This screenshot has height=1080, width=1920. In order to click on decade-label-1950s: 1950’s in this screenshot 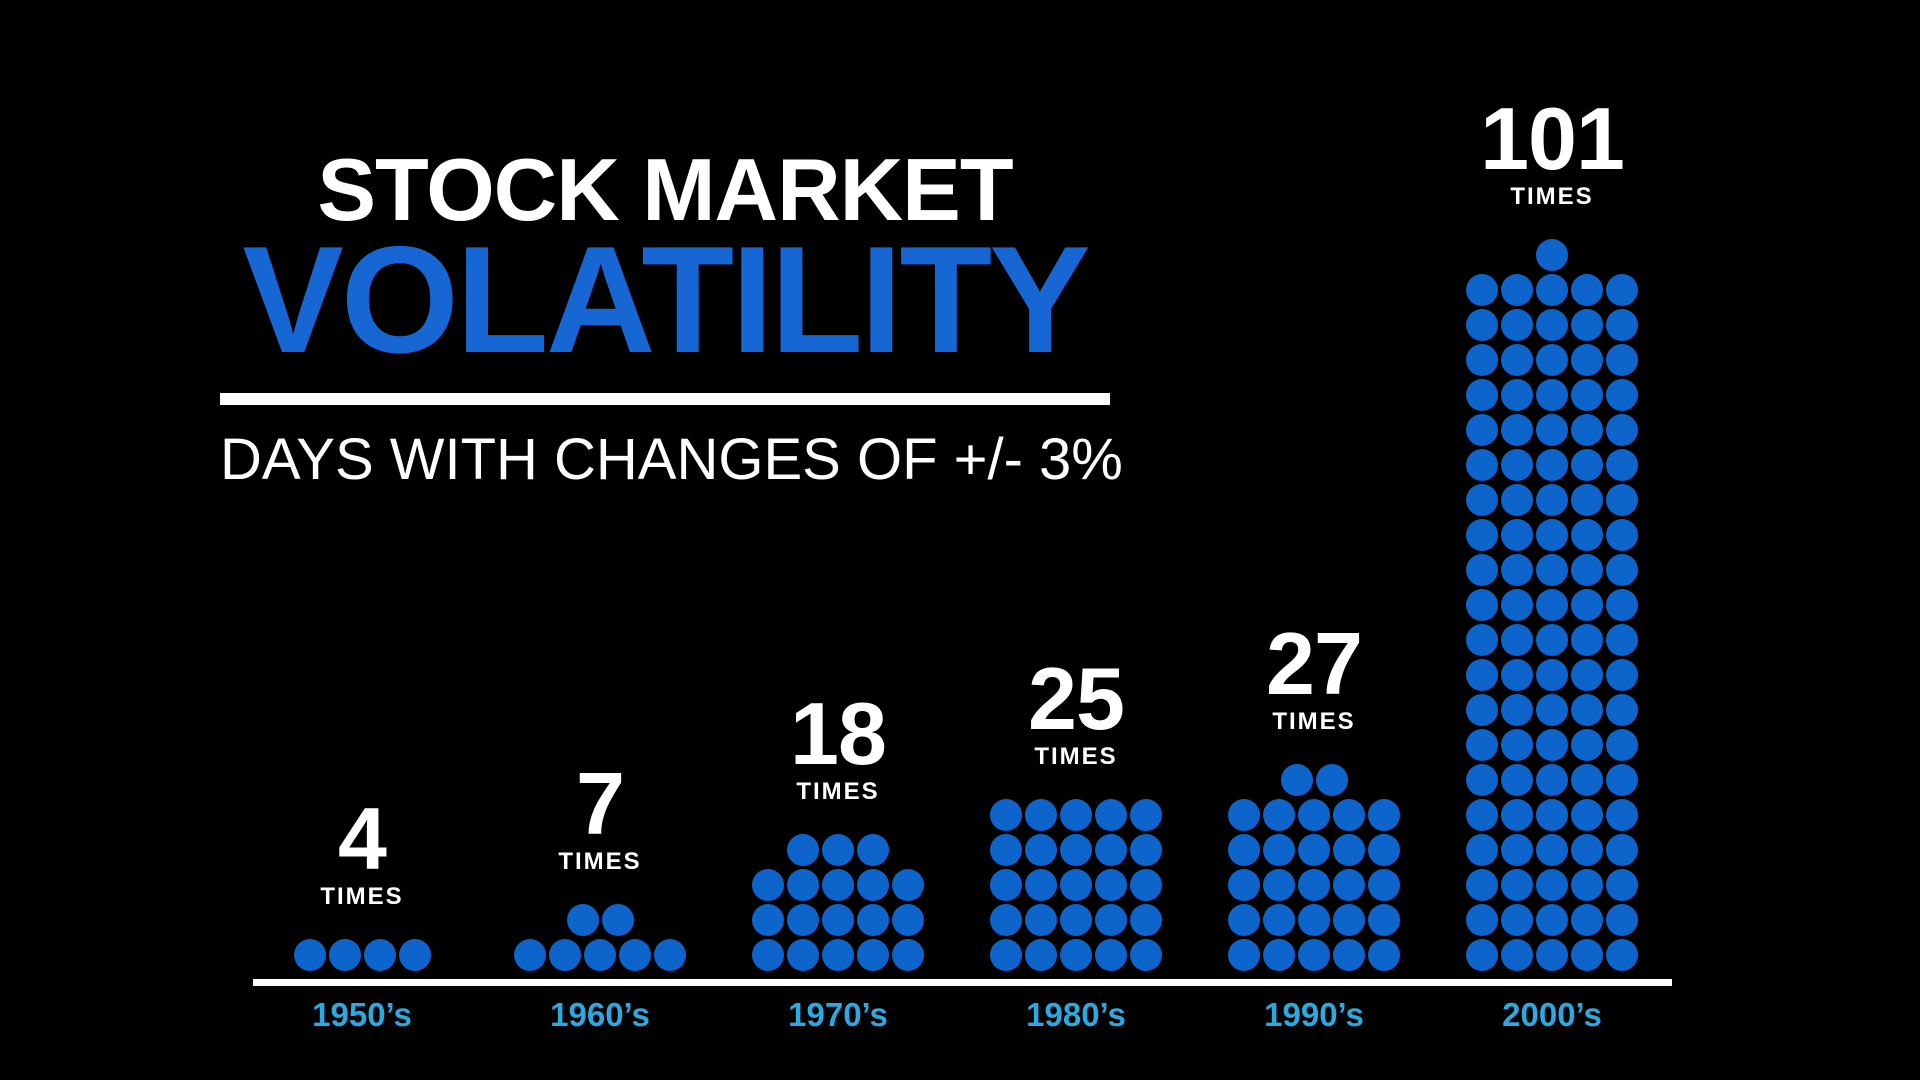, I will do `click(362, 1014)`.